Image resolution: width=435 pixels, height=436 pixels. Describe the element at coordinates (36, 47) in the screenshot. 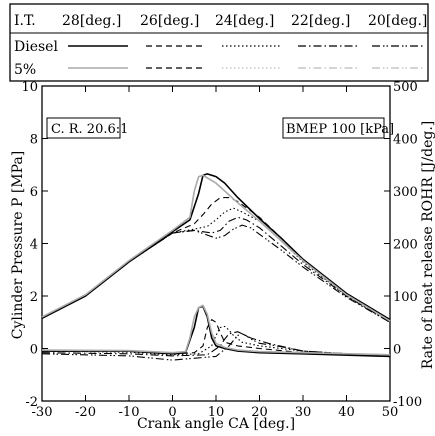

I see `legend-fuel-label: Diesel` at that location.